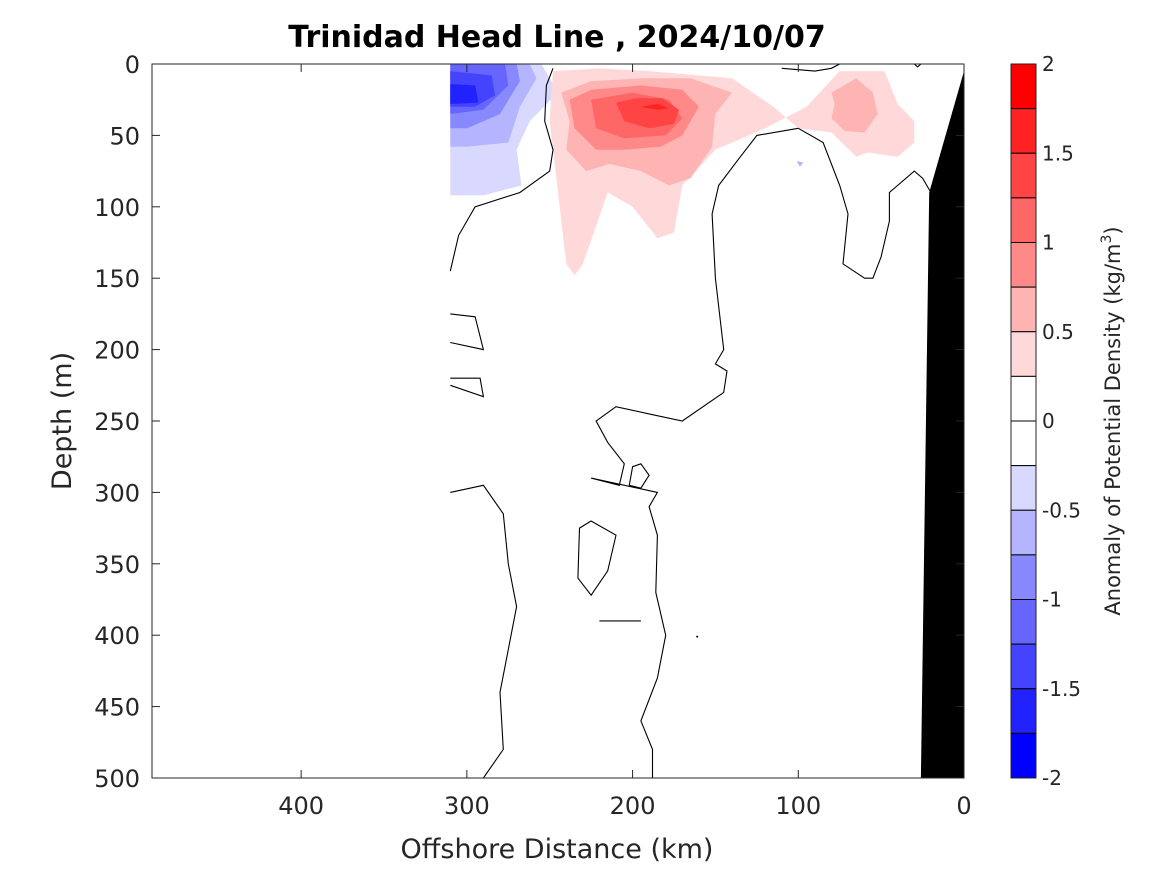  What do you see at coordinates (1113, 230) in the screenshot?
I see `colorbar-label-suffix: )` at bounding box center [1113, 230].